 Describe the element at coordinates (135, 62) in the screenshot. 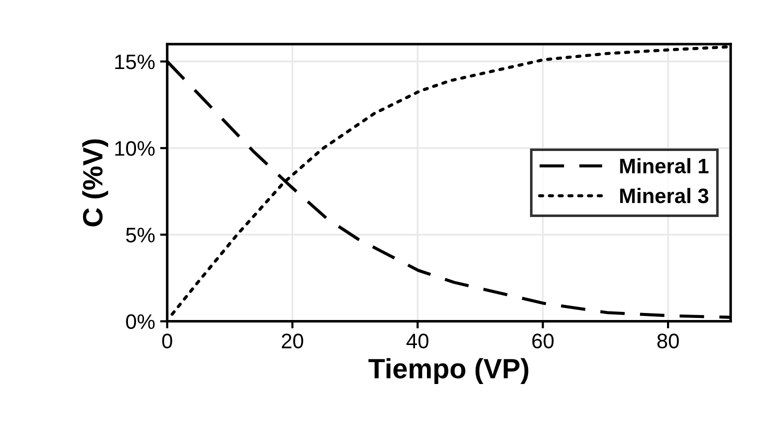

I see `y-tick-label: 15%` at that location.